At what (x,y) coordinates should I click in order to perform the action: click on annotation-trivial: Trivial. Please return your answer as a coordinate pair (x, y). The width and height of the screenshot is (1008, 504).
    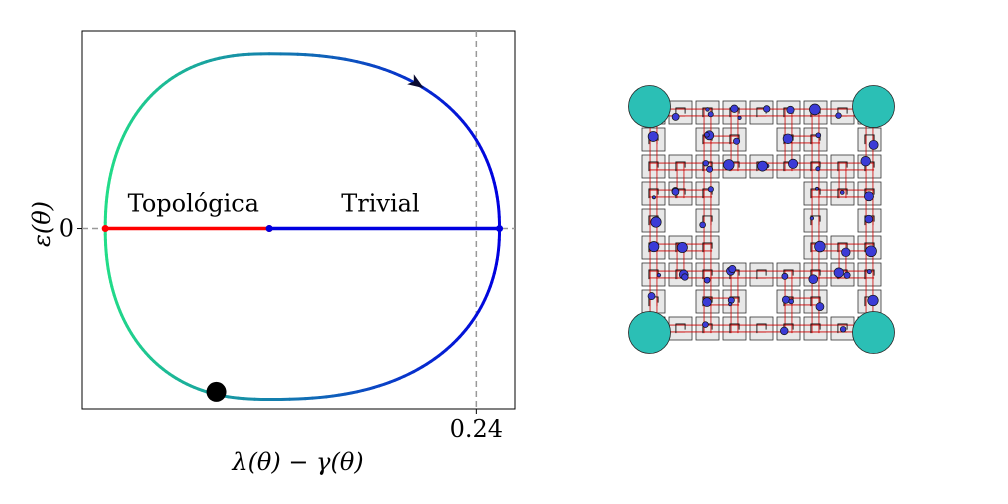
    Looking at the image, I should click on (380, 203).